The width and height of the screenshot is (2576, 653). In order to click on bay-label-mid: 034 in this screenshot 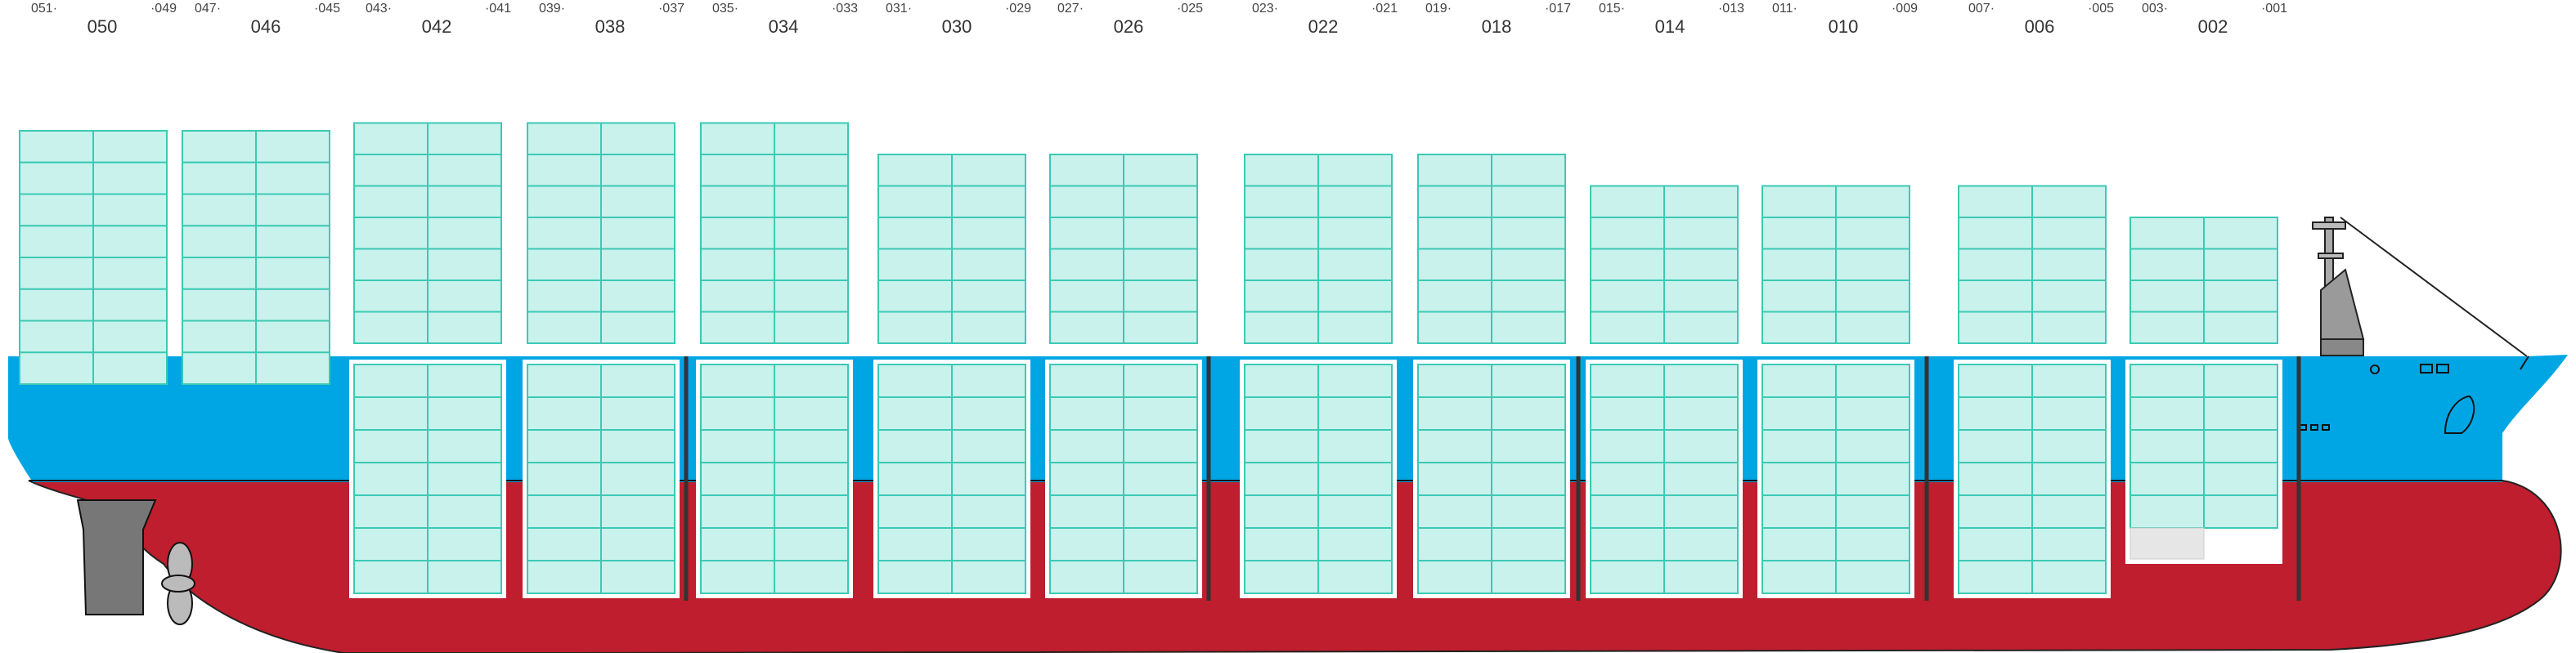, I will do `click(783, 26)`.